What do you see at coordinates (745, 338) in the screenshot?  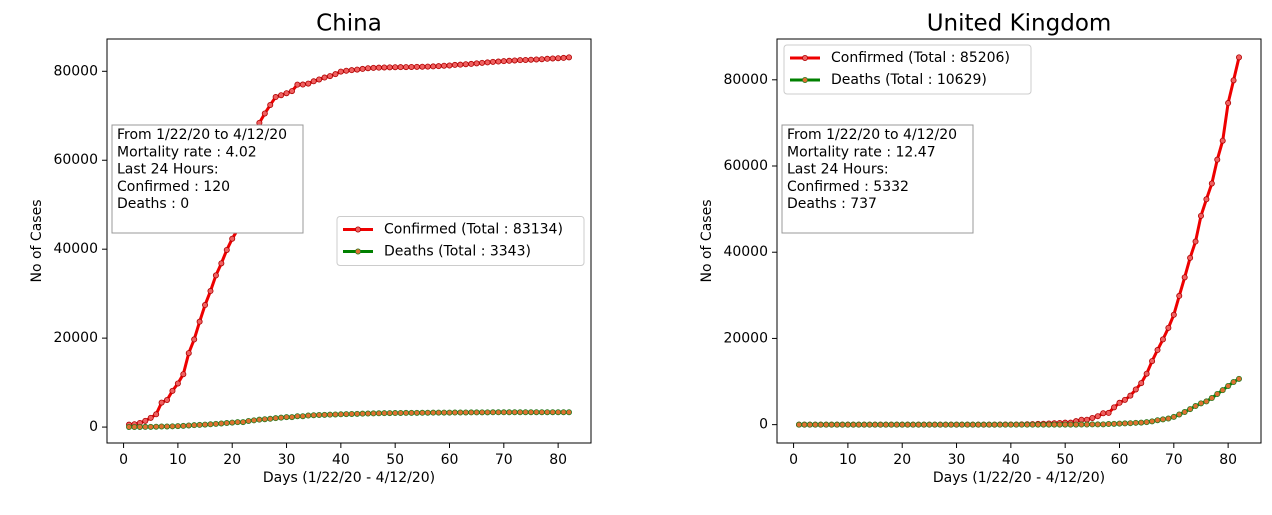 I see `y-tick-label: 20000` at bounding box center [745, 338].